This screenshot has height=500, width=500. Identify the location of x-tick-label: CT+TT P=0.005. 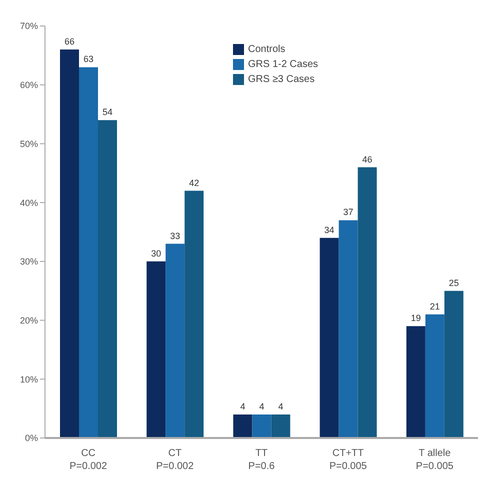
(348, 460).